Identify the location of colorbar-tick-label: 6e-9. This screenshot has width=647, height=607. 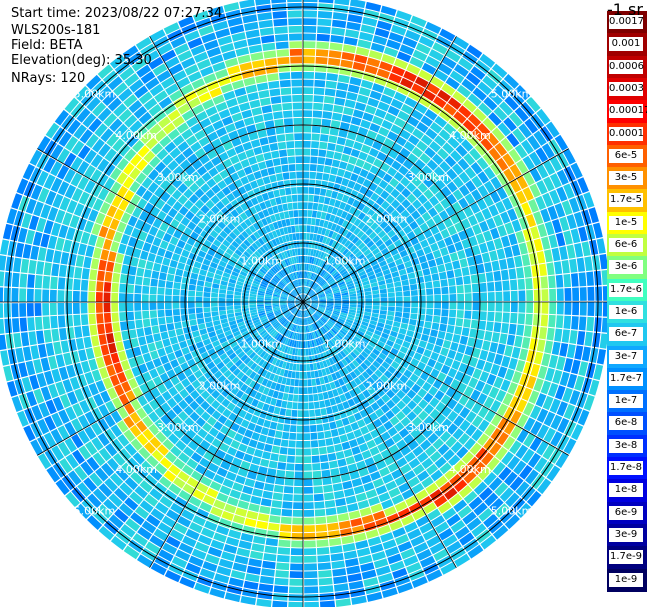
(626, 512).